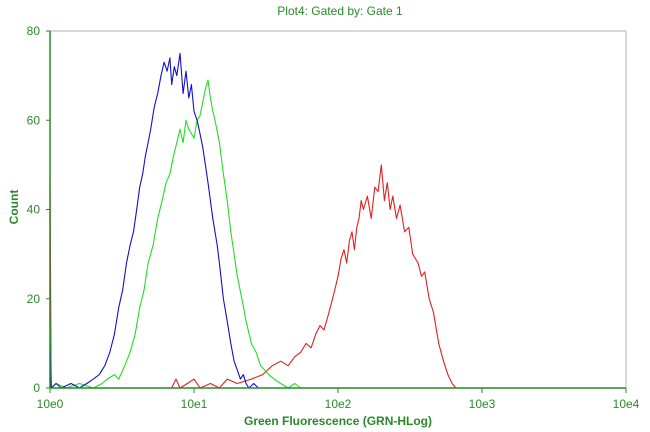 This screenshot has width=650, height=432. What do you see at coordinates (36, 388) in the screenshot?
I see `y-tick-label: 0` at bounding box center [36, 388].